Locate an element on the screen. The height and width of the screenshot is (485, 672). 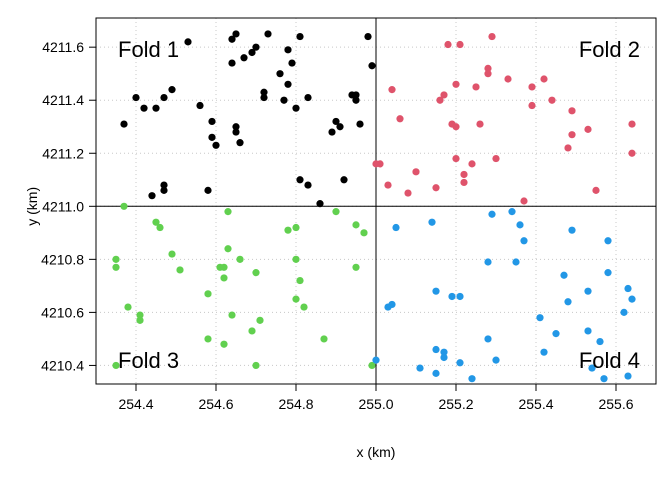
x-tick-label: 255.6 is located at coordinates (615, 404).